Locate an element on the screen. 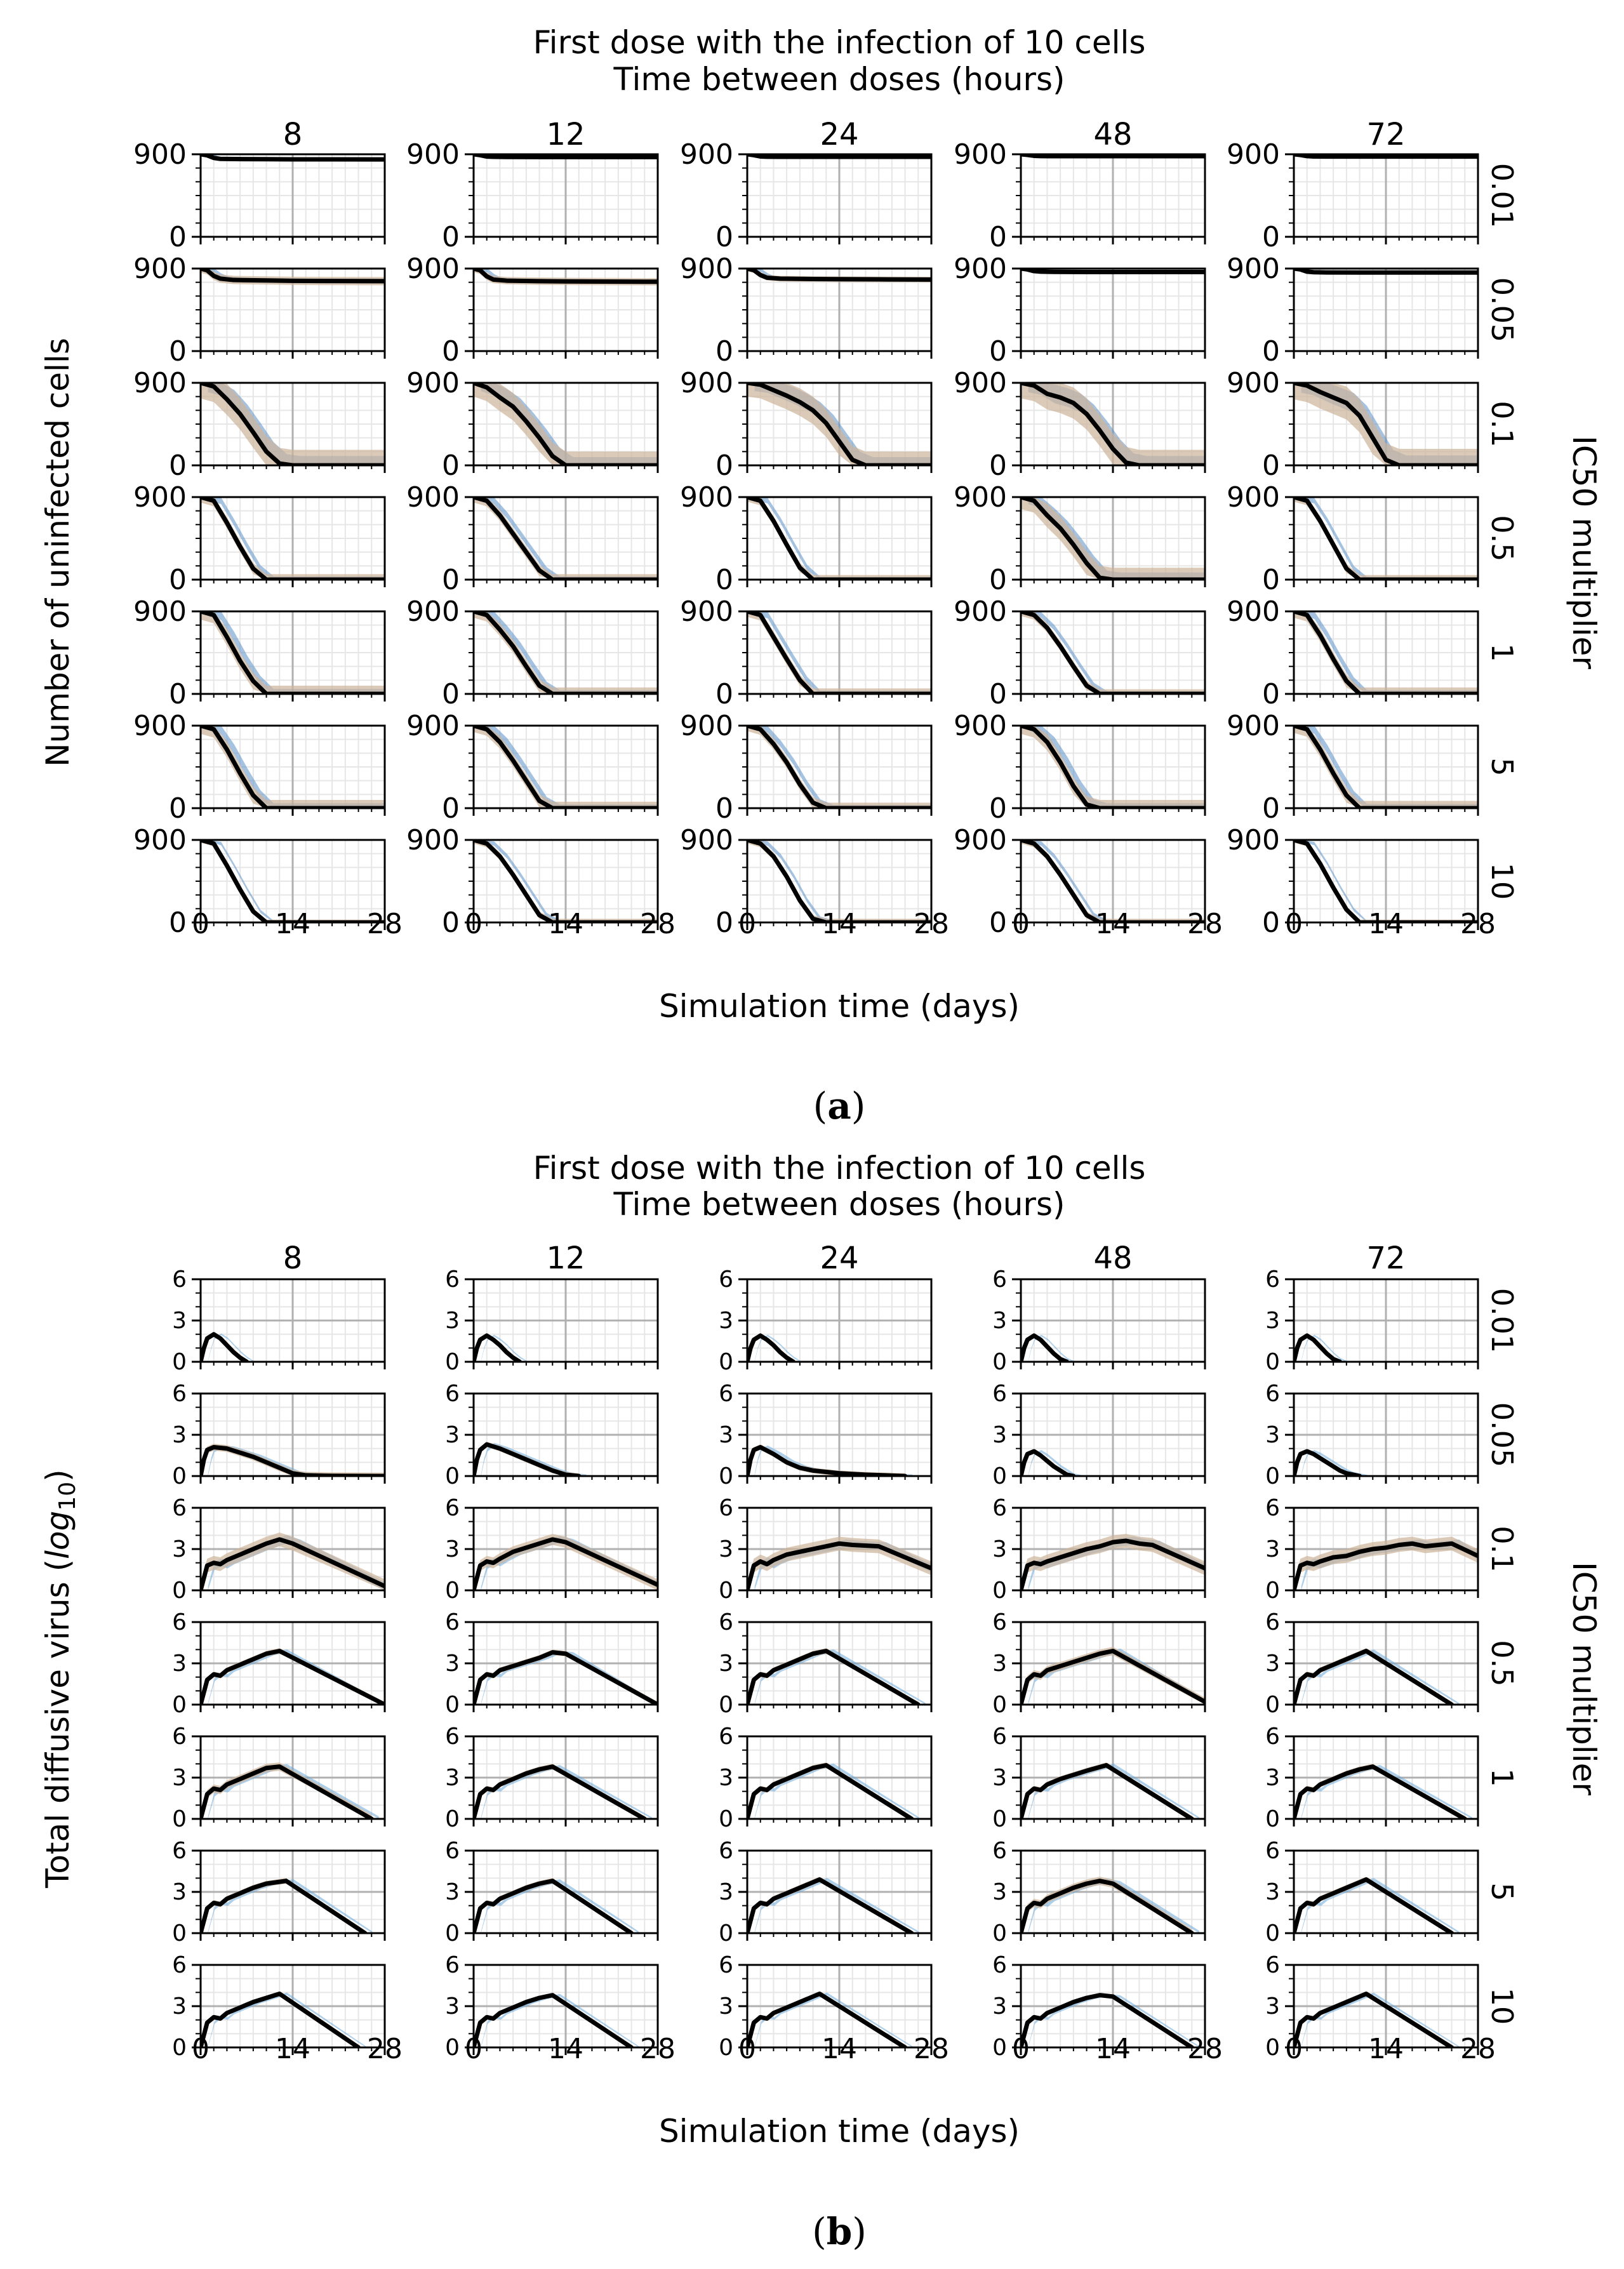 The image size is (1624, 2269). subplot-r4-c2: 0 900 is located at coordinates (806, 653).